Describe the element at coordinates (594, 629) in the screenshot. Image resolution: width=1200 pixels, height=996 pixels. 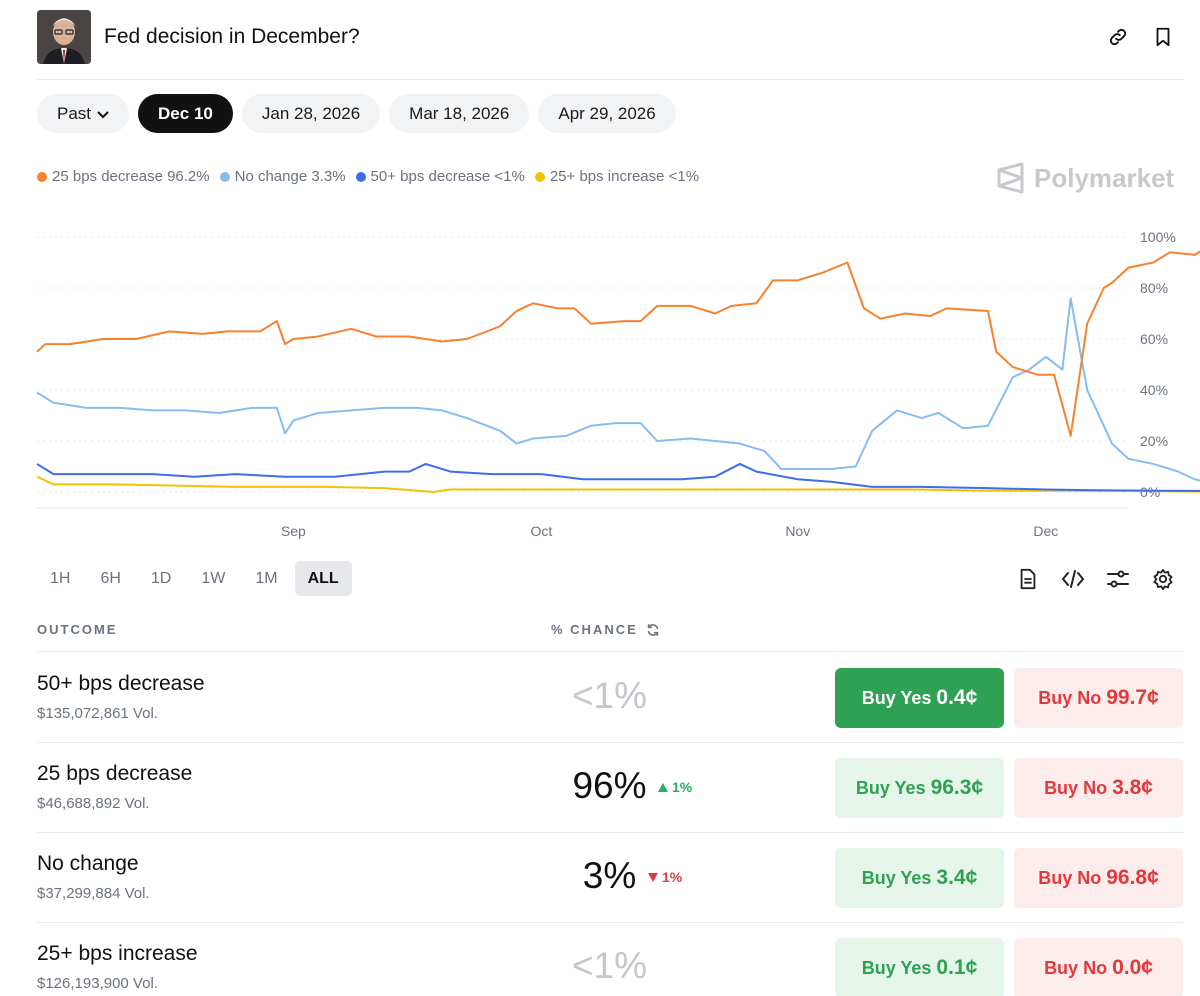
I see `col-chance-label: % CHANCE` at that location.